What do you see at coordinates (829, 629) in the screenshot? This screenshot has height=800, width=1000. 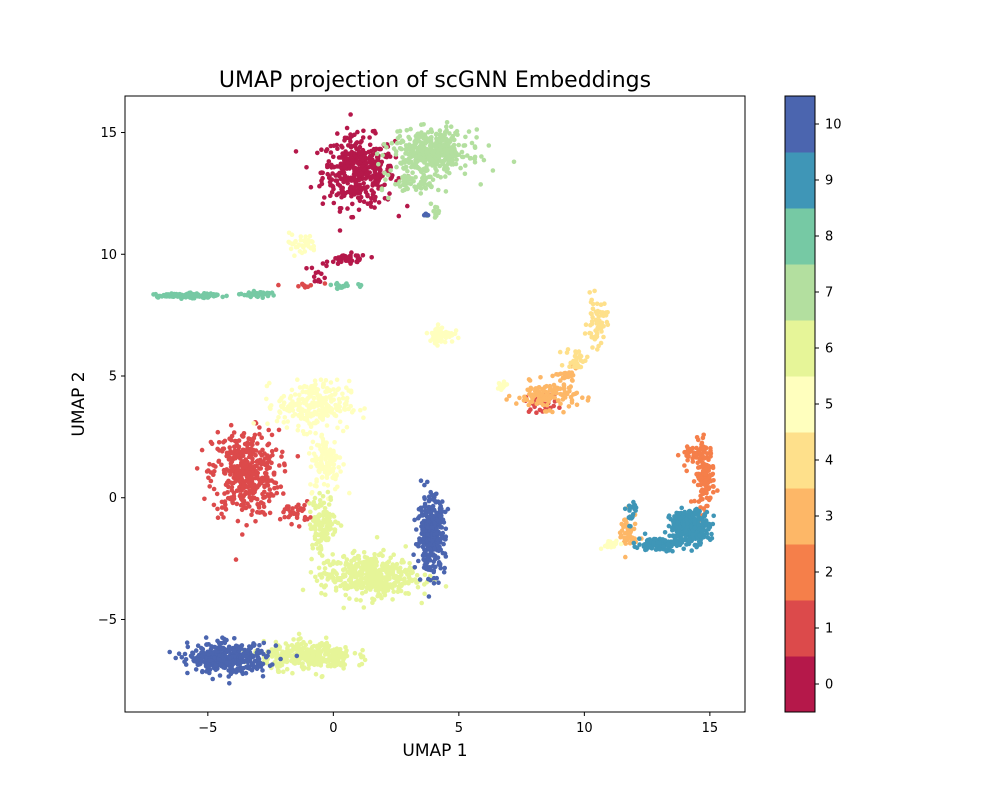 I see `colorbar-tick-label: 1` at bounding box center [829, 629].